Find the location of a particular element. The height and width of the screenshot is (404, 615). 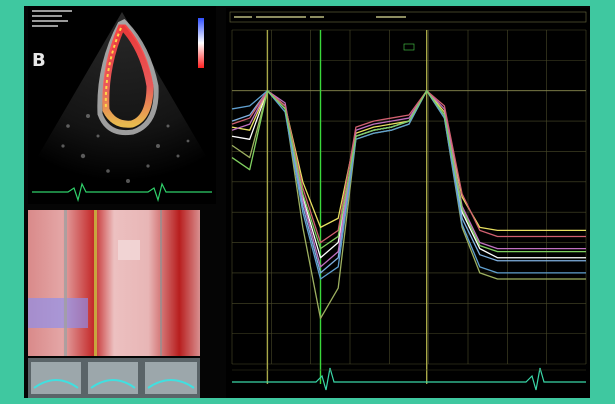

thumbnail-strip is located at coordinates (114, 378).